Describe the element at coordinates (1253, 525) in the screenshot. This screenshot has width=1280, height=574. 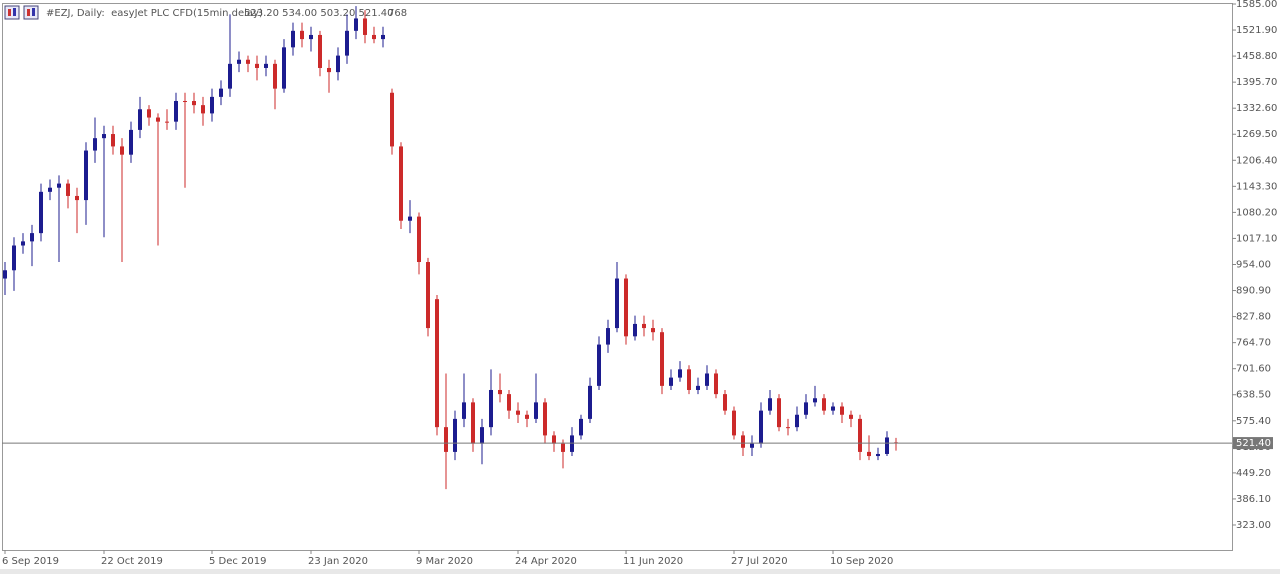
I see `y-tick-label: 323.00` at that location.